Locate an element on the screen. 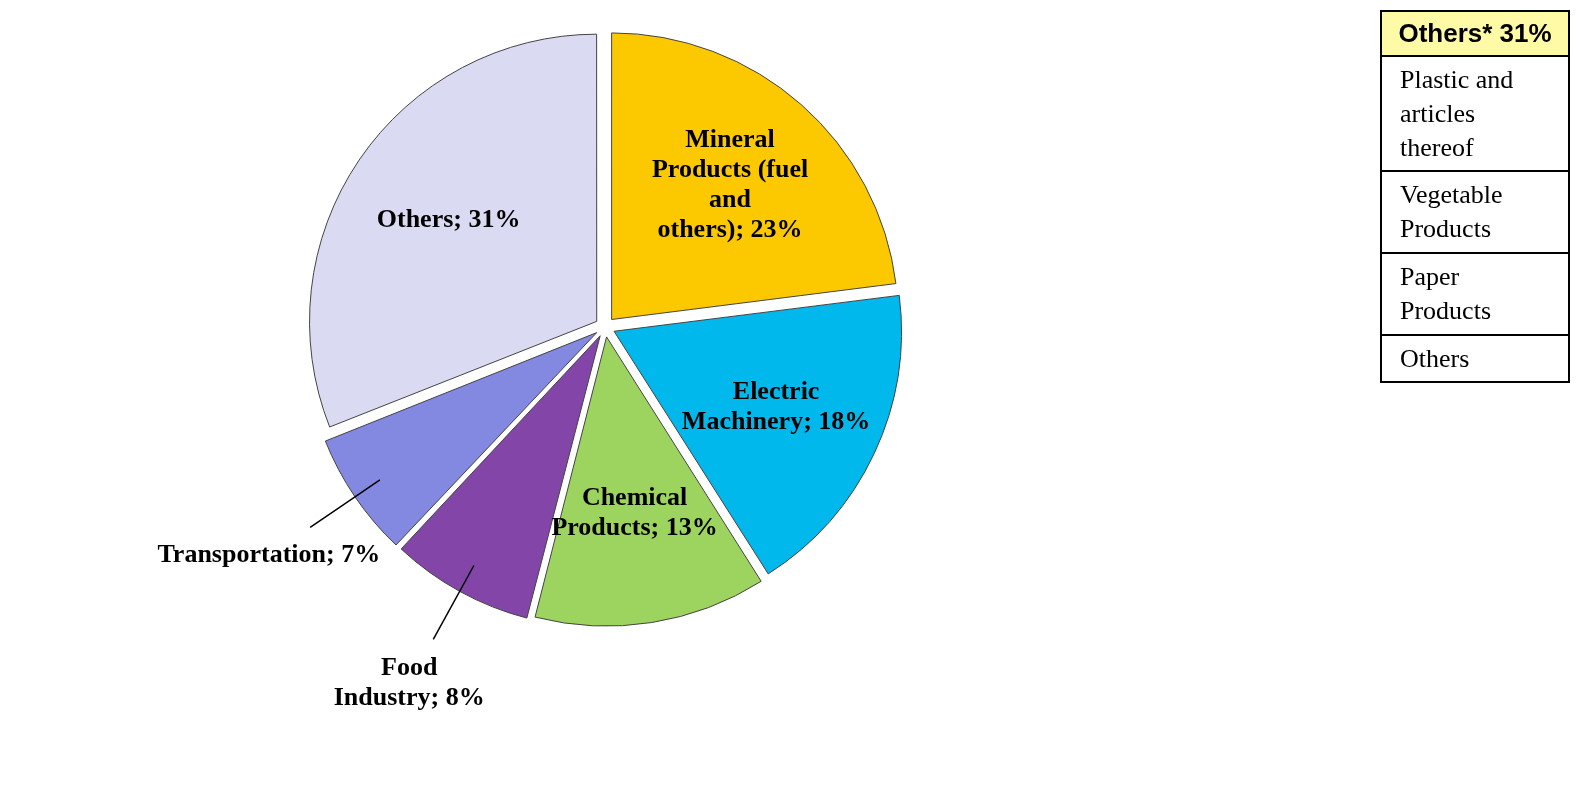 This screenshot has height=794, width=1587. slice-label: Food Industry; 8% is located at coordinates (409, 681).